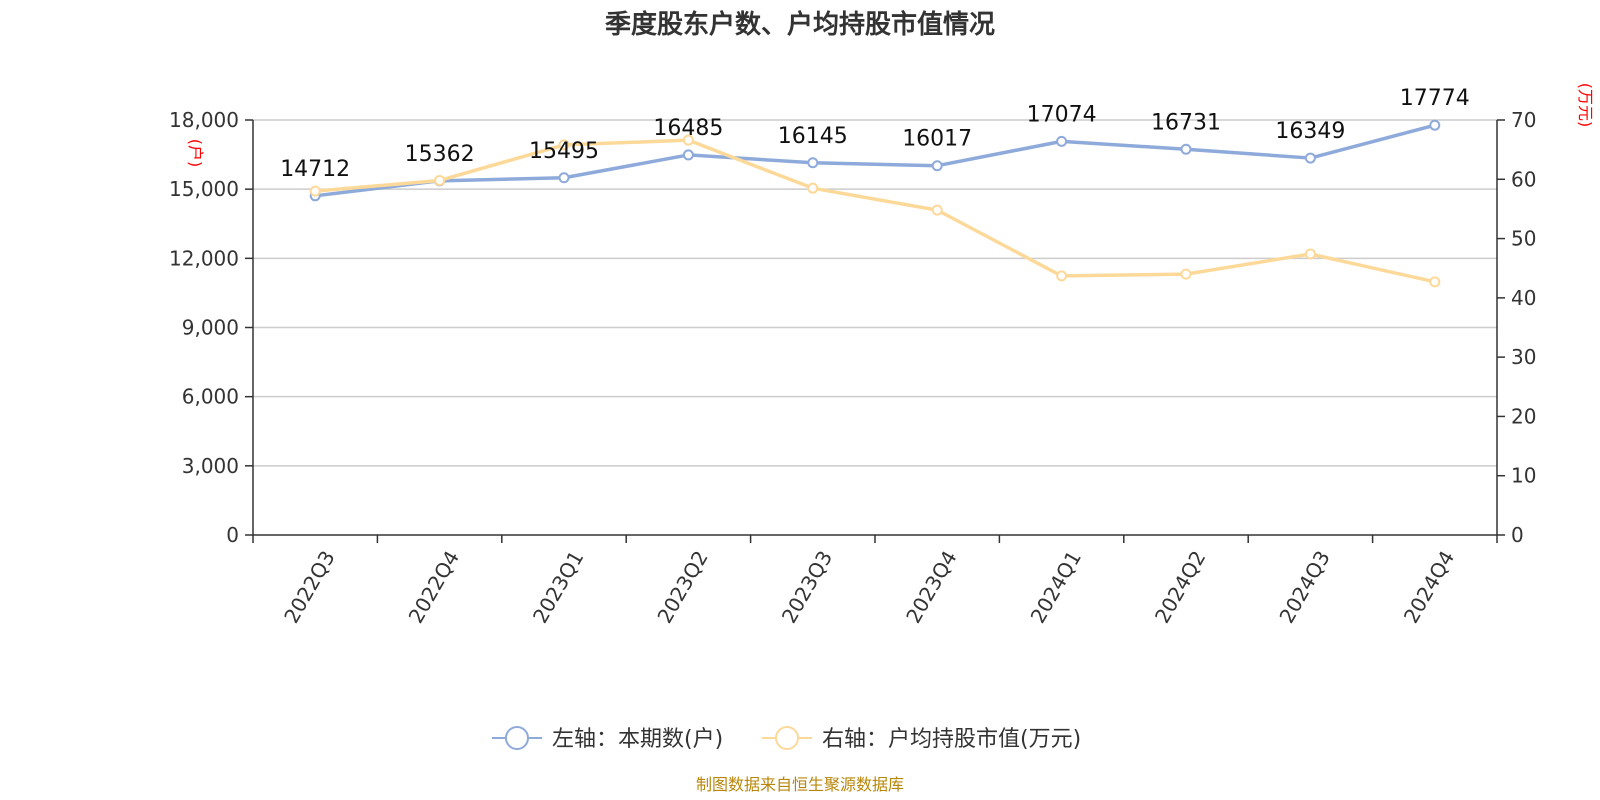 The image size is (1600, 800). I want to click on legend-label: 右轴：户均持股市值(万元), so click(951, 739).